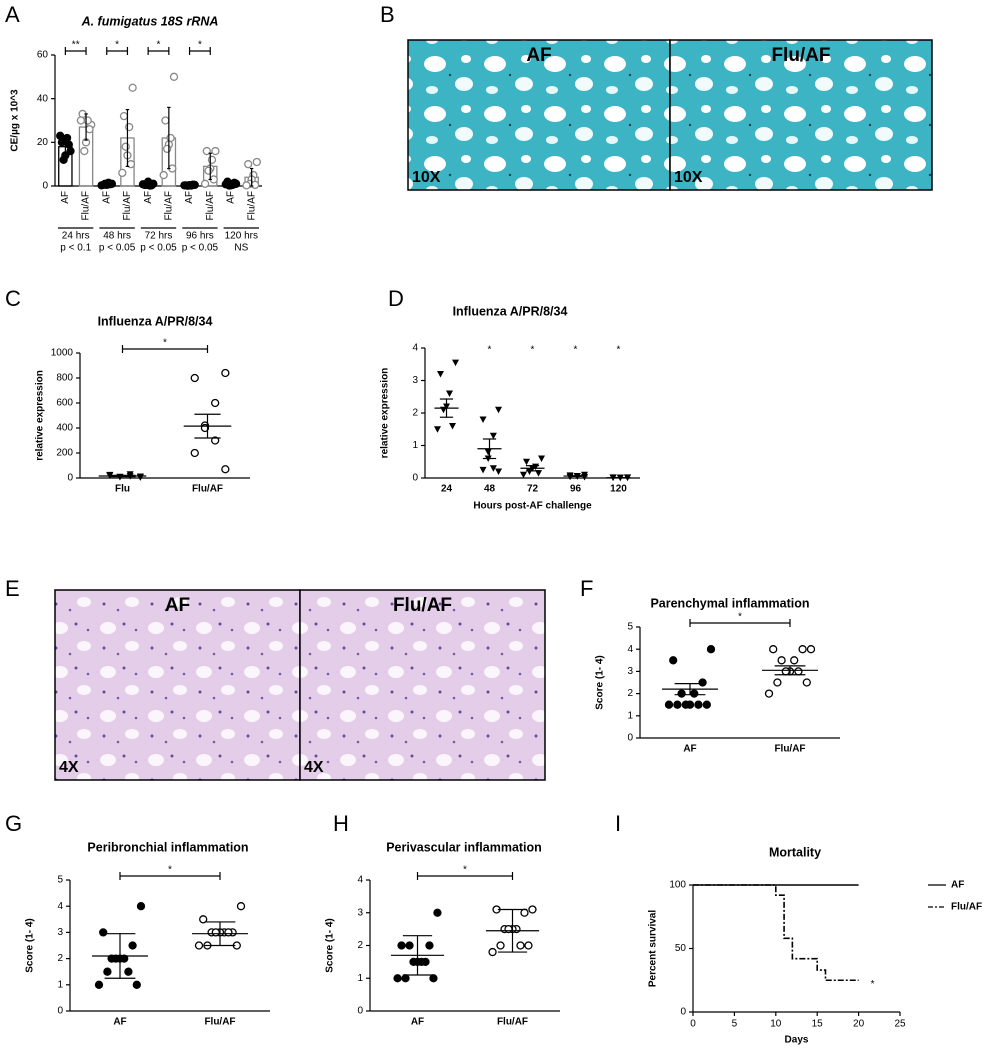 The height and width of the screenshot is (1050, 988). I want to click on y-tick-label: 400, so click(64, 428).